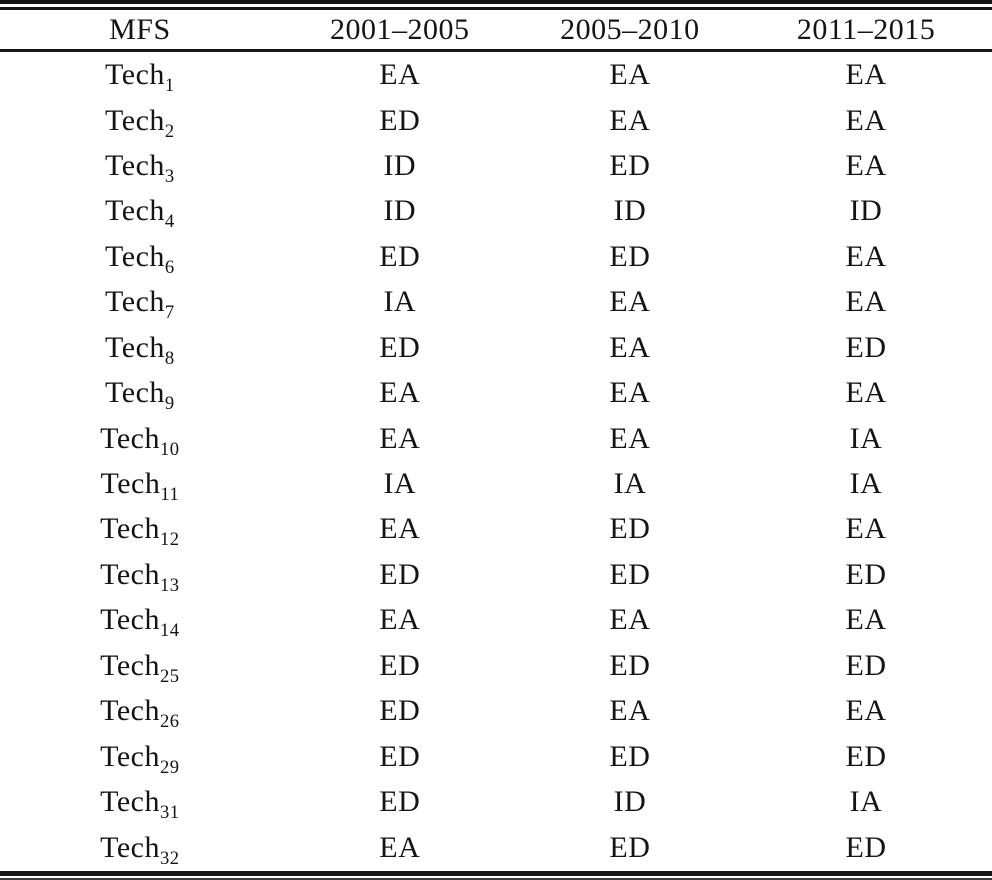  I want to click on mfs-label-subscript: 11, so click(170, 494).